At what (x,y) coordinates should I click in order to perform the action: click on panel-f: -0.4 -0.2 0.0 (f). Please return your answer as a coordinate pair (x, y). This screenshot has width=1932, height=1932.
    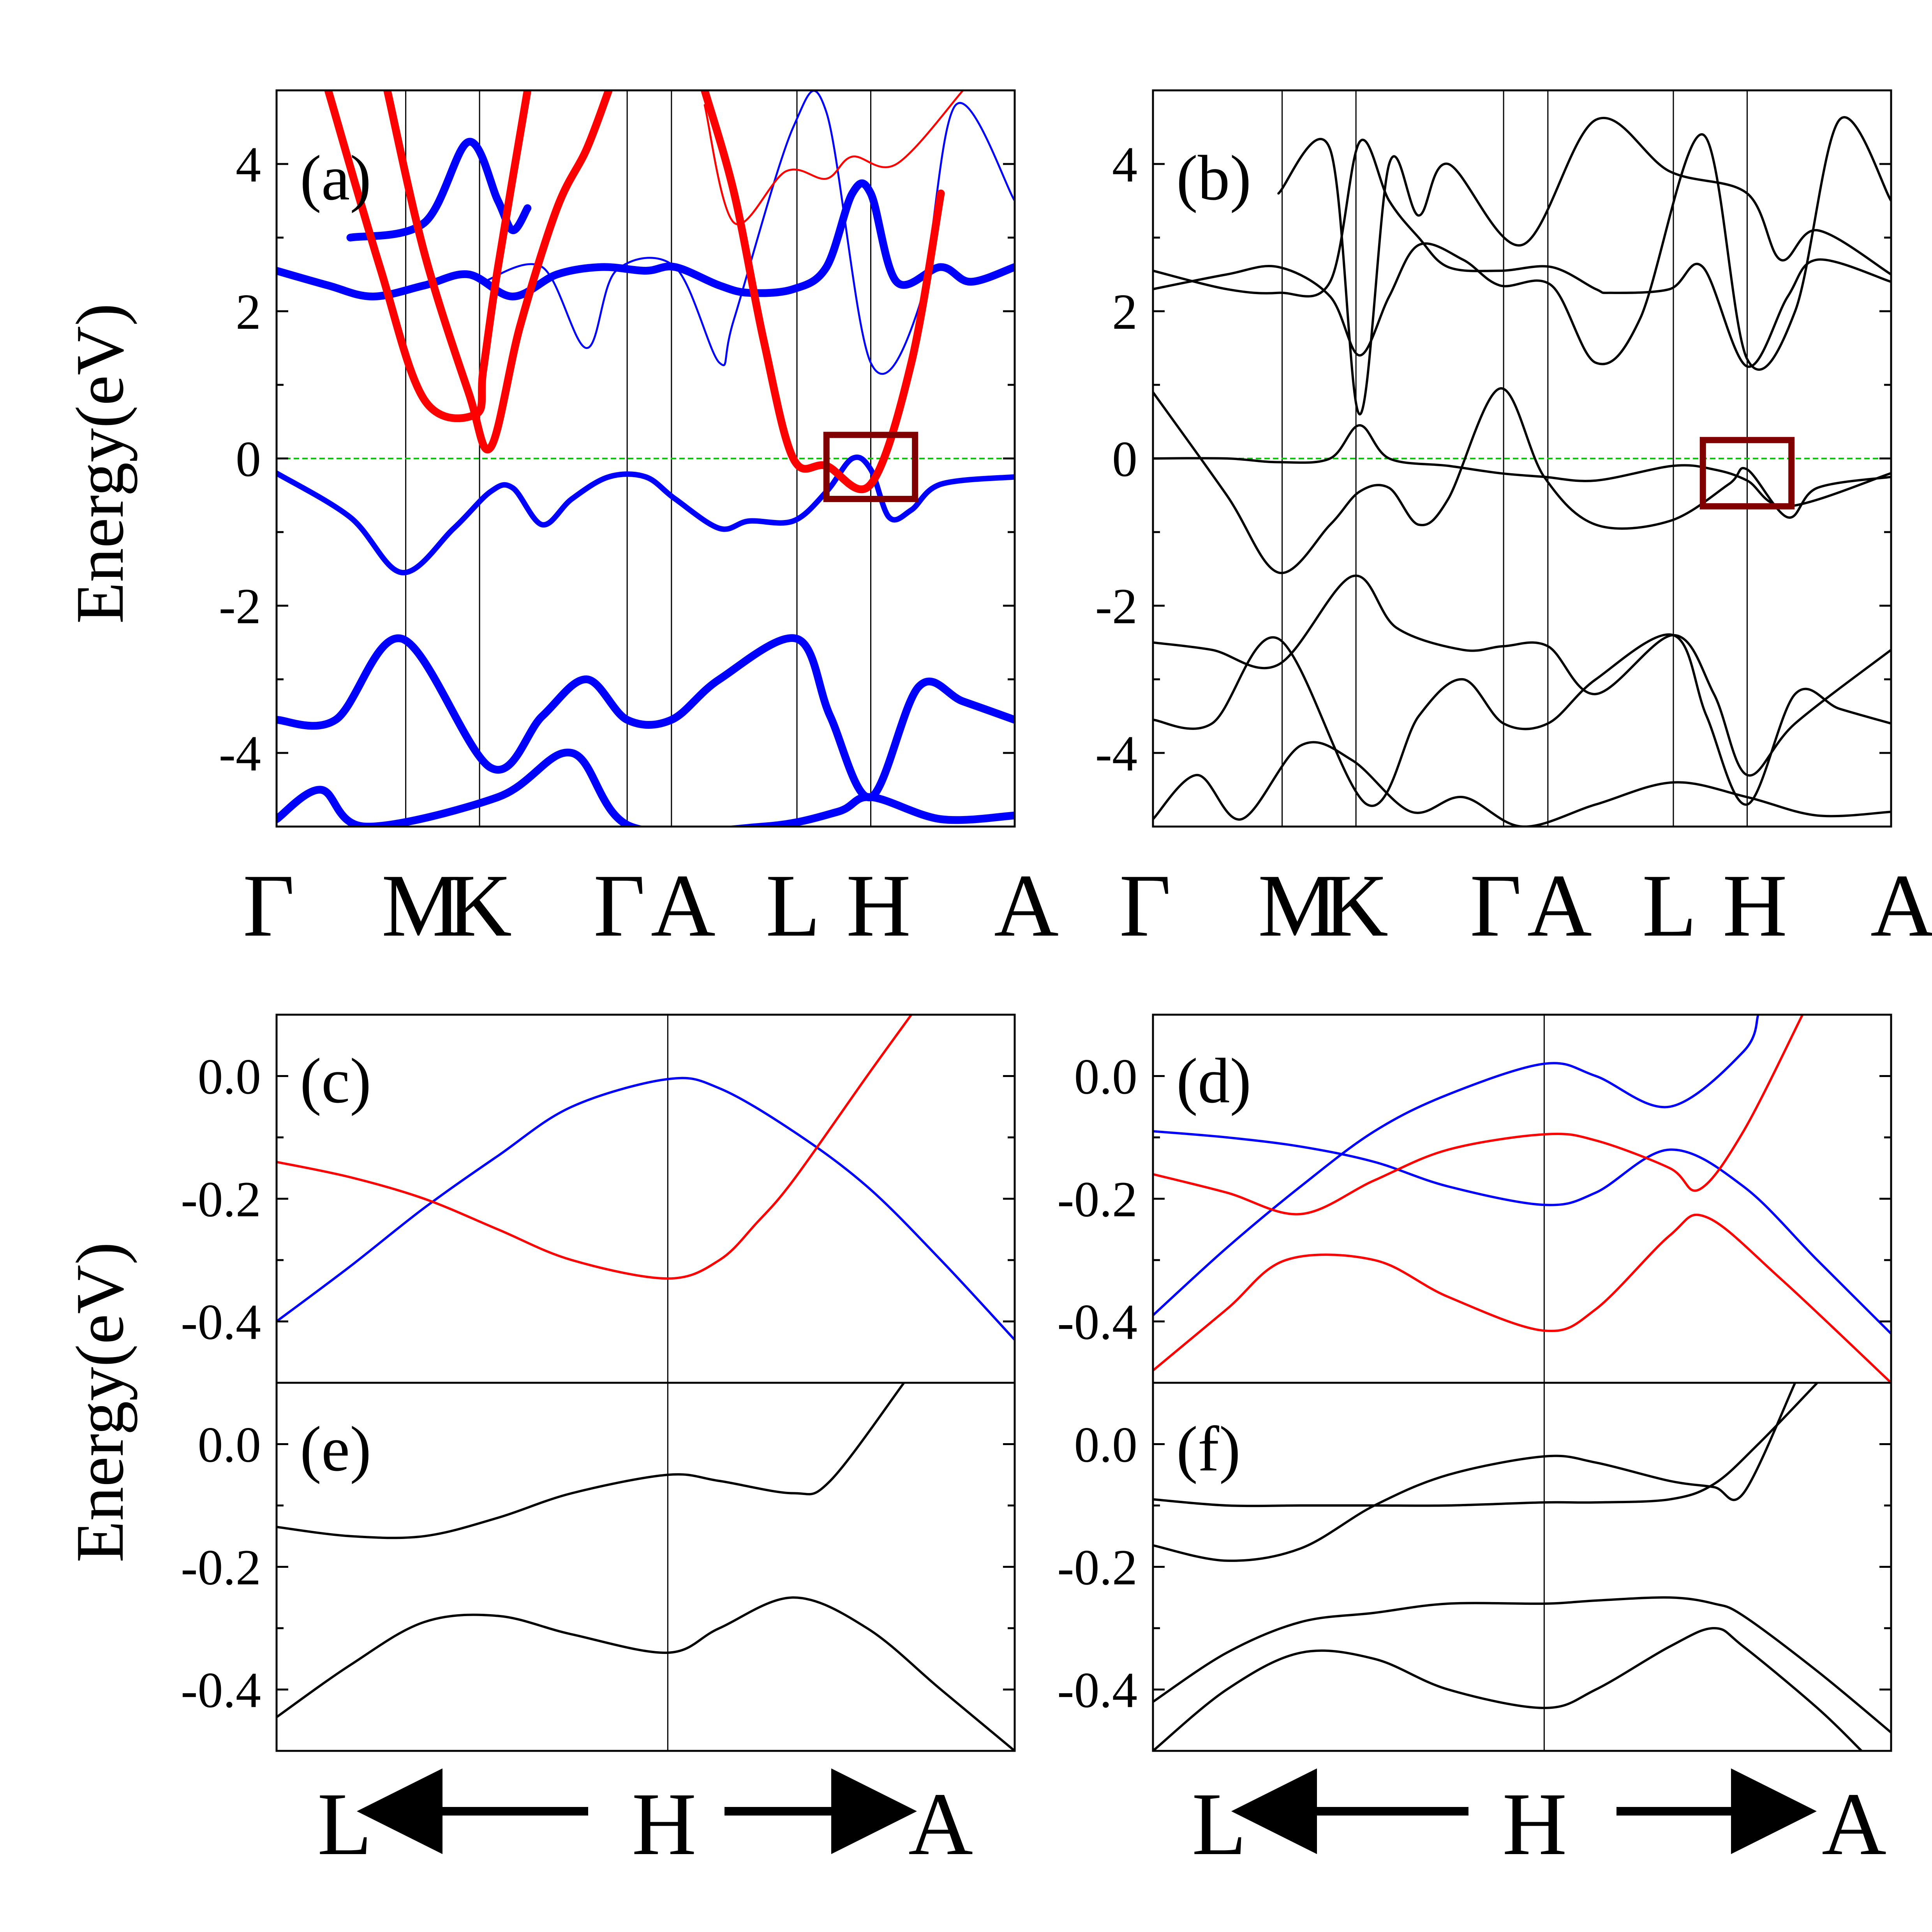
    Looking at the image, I should click on (1475, 1567).